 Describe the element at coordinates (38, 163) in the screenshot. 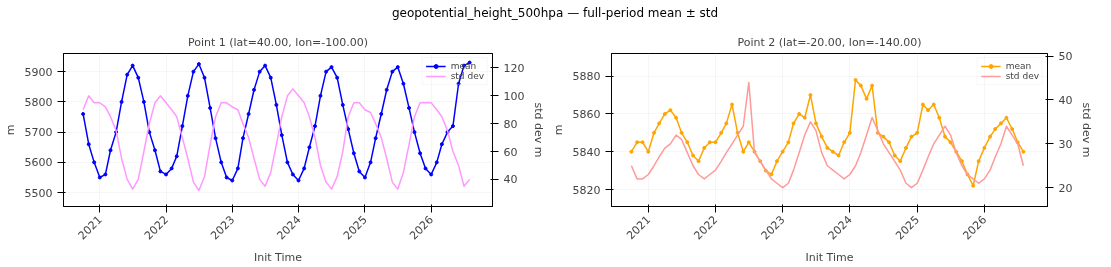

I see `y-tick-label: 5600` at that location.